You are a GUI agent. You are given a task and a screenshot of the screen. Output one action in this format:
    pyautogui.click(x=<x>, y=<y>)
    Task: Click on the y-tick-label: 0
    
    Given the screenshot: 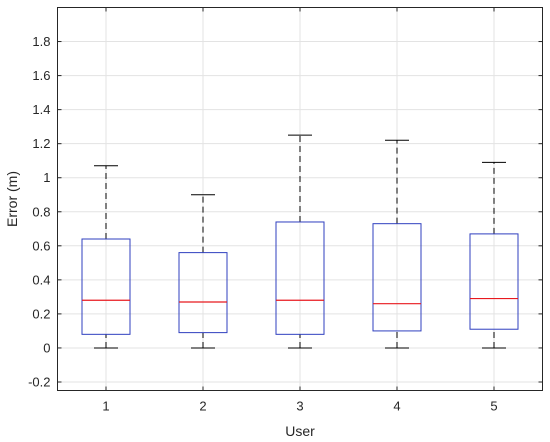 What is the action you would take?
    pyautogui.click(x=46, y=347)
    